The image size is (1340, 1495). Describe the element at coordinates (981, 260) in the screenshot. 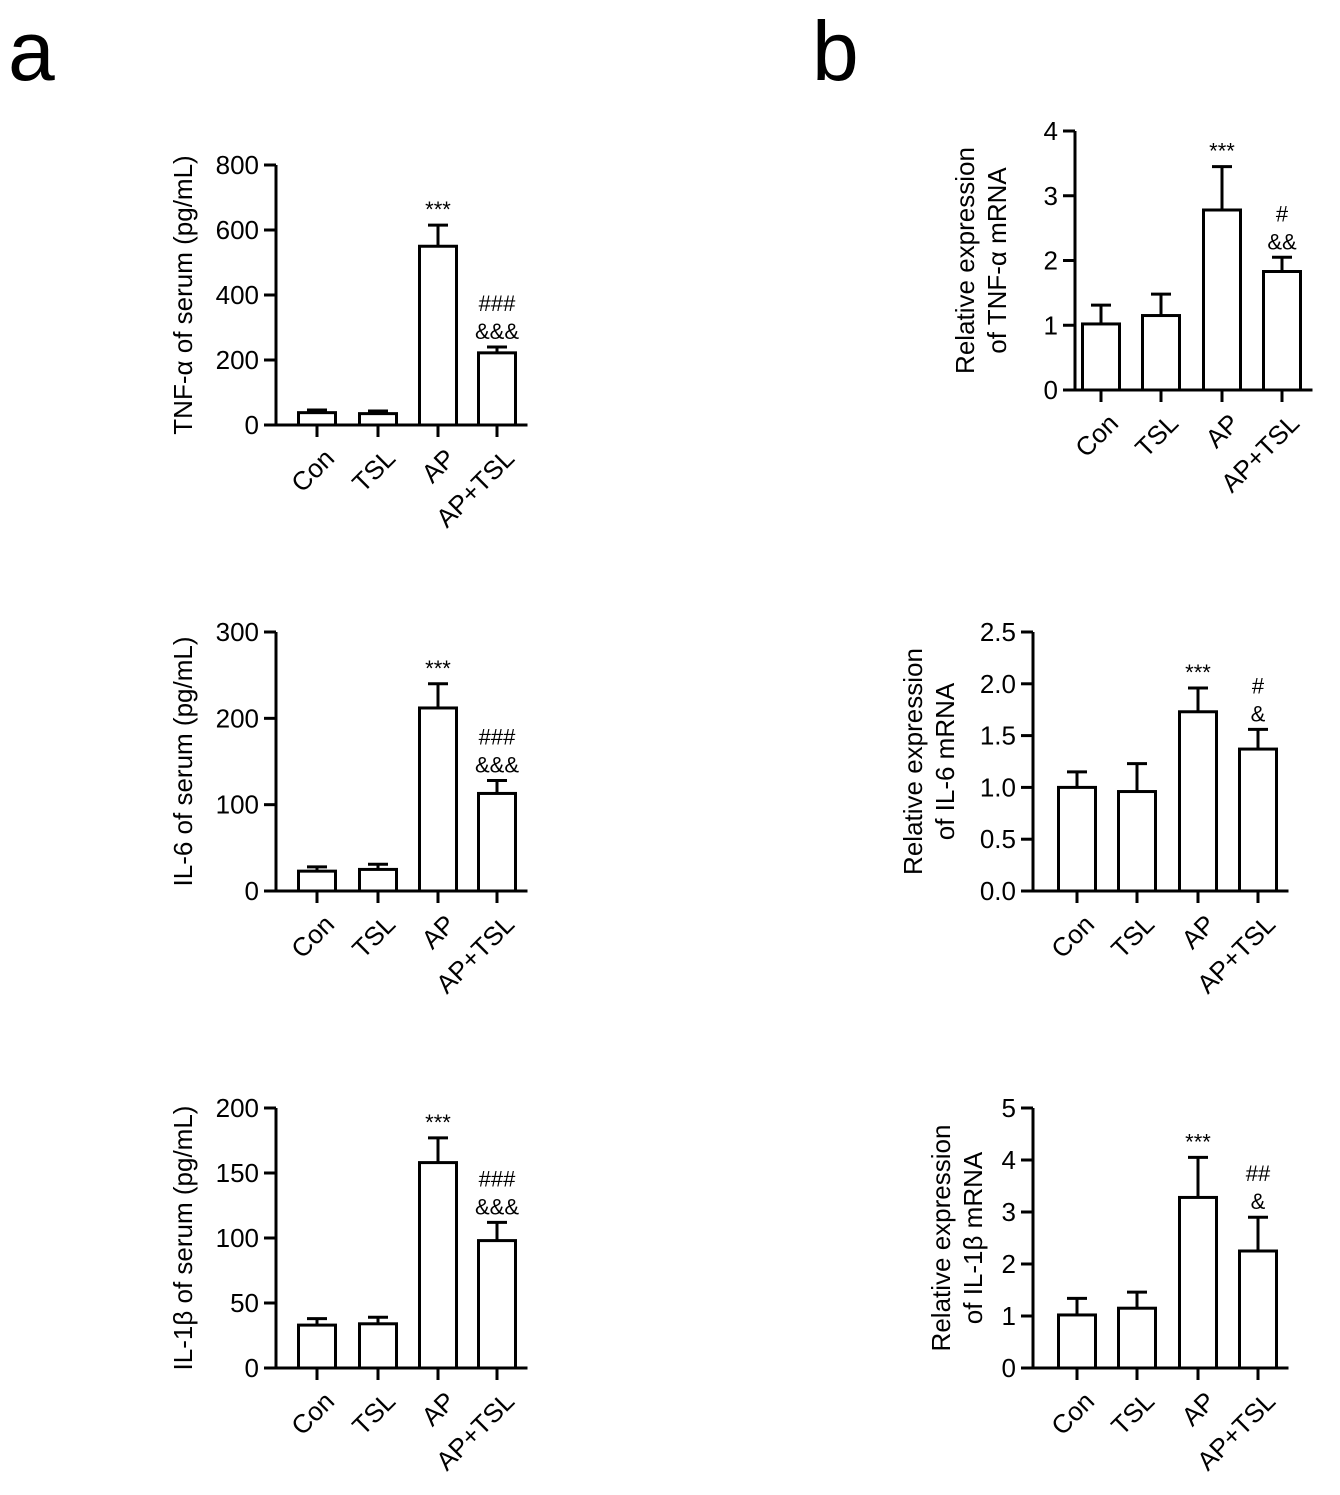

I see `y-axis-label: Relative expressionof TNF-α mRNA` at that location.